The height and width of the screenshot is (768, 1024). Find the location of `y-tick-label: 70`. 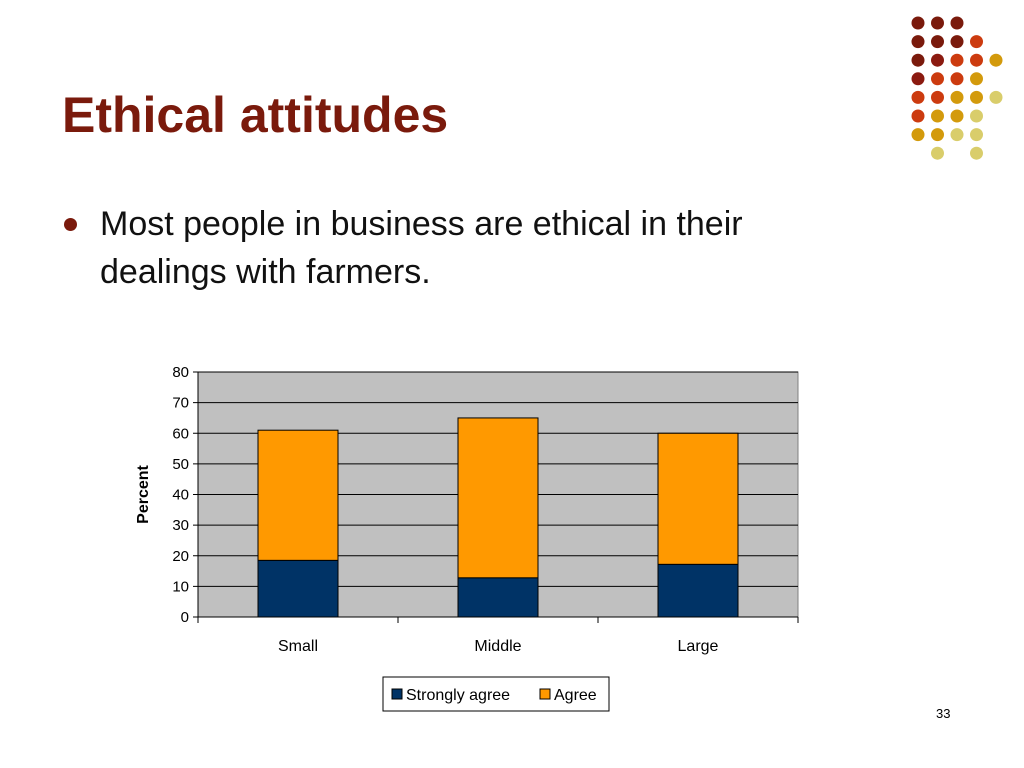

y-tick-label: 70 is located at coordinates (180, 403).